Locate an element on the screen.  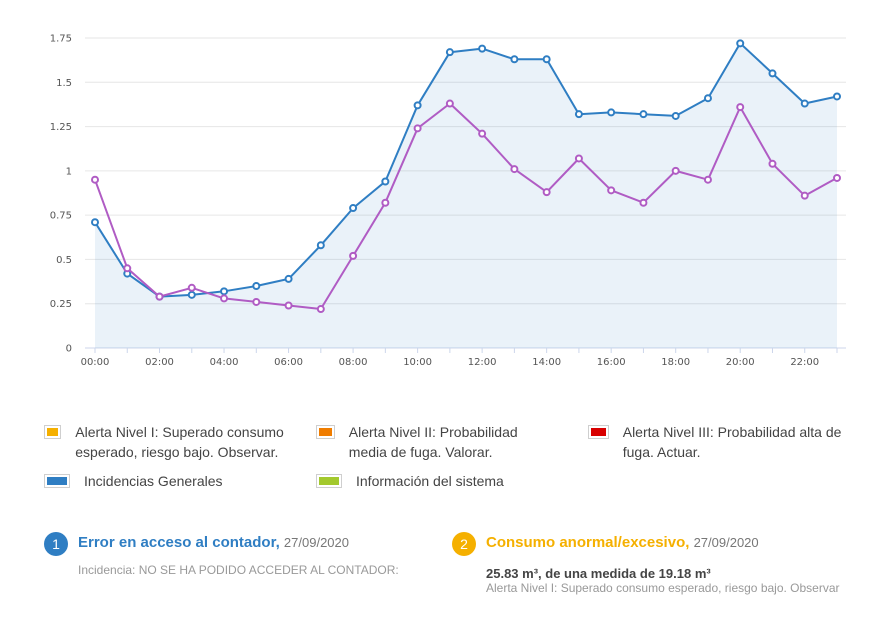
x-tick-label: 22:00 is located at coordinates (804, 362).